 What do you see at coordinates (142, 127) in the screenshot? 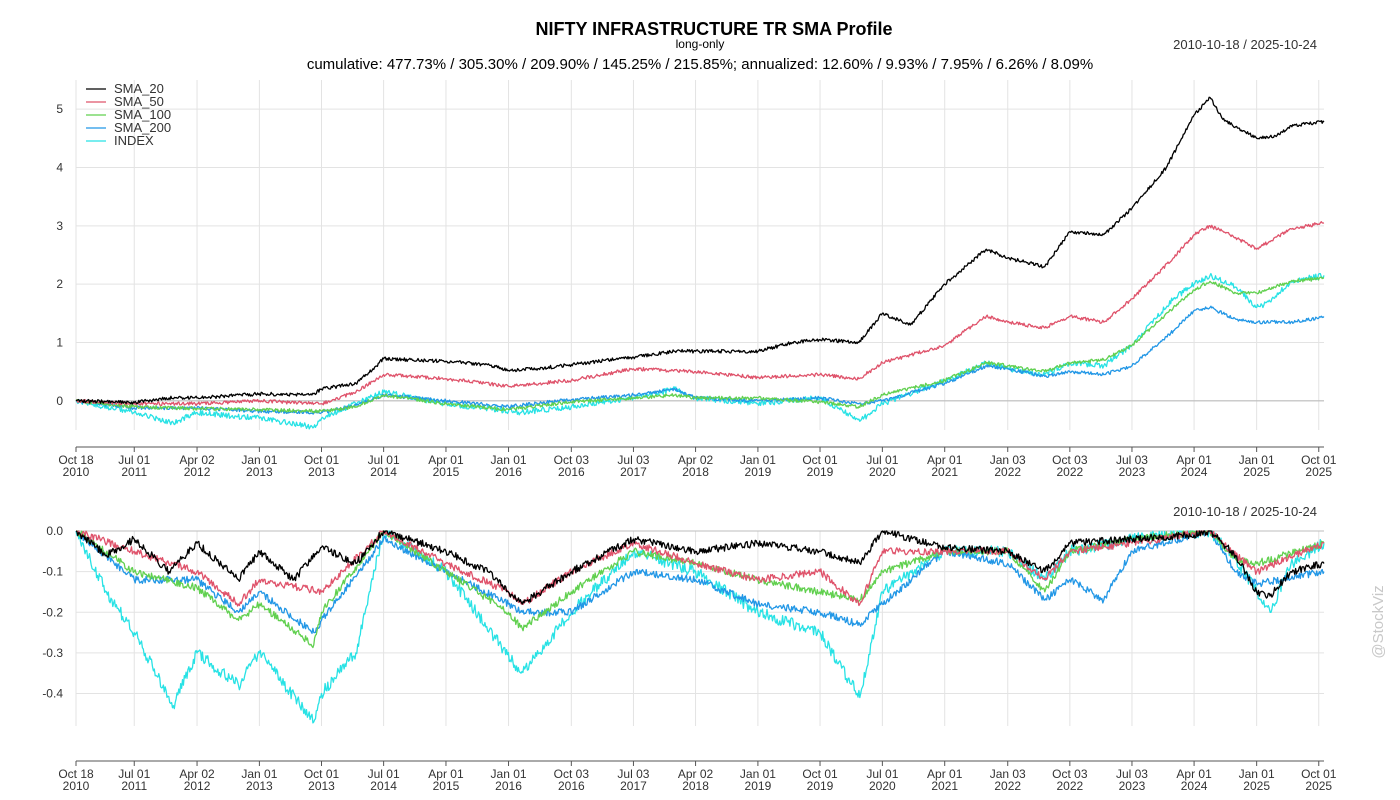
I see `legend-label: SMA_200` at bounding box center [142, 127].